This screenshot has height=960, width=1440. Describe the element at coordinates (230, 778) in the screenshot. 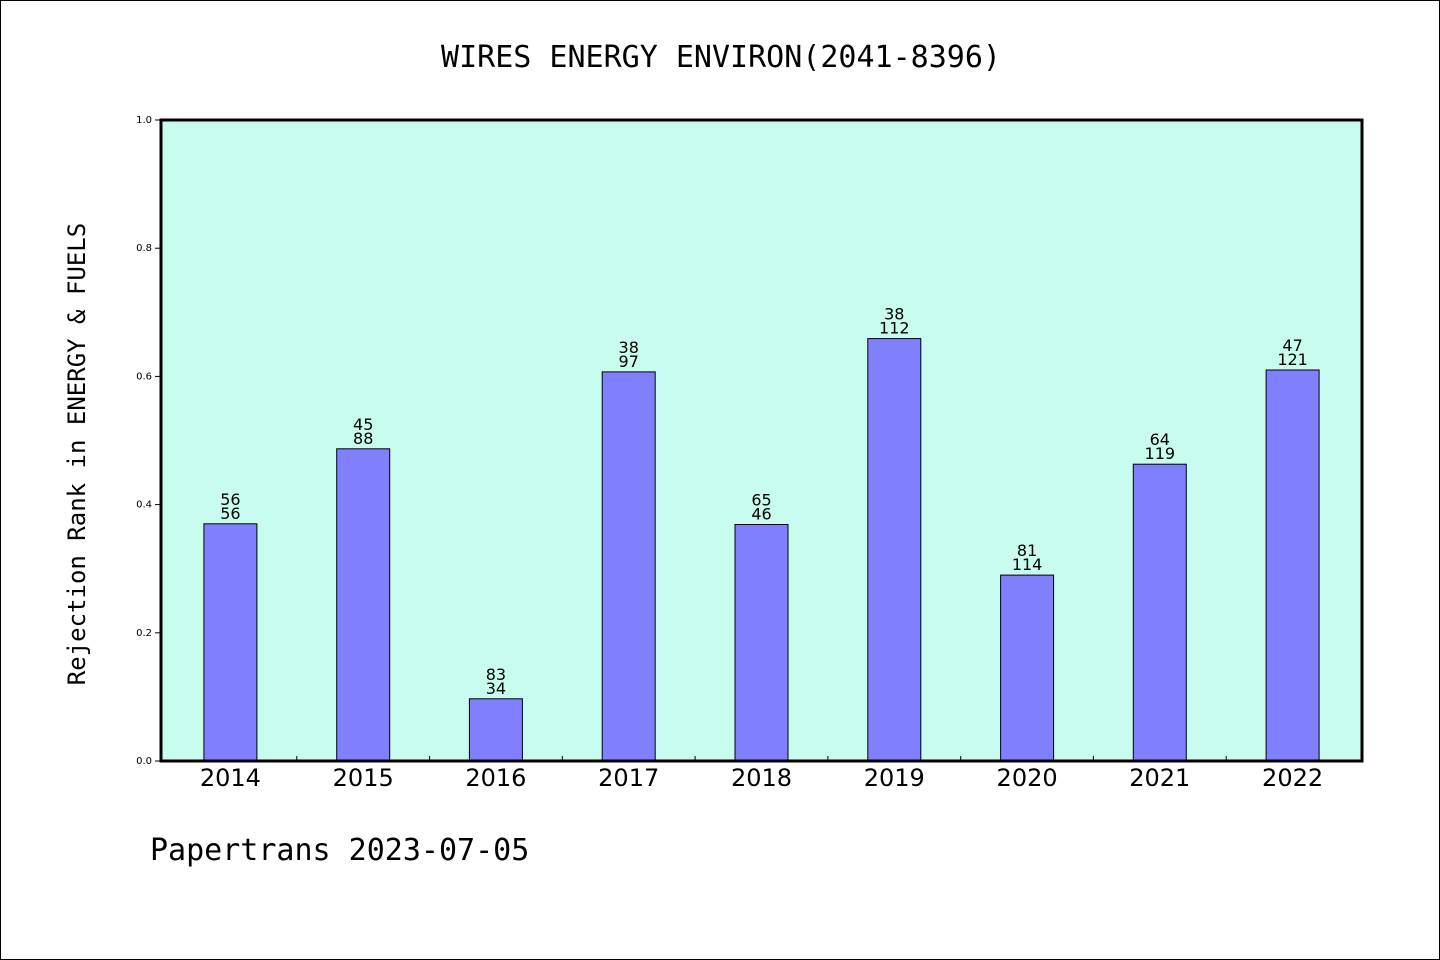

I see `x-tick-label-2014: 2014` at that location.